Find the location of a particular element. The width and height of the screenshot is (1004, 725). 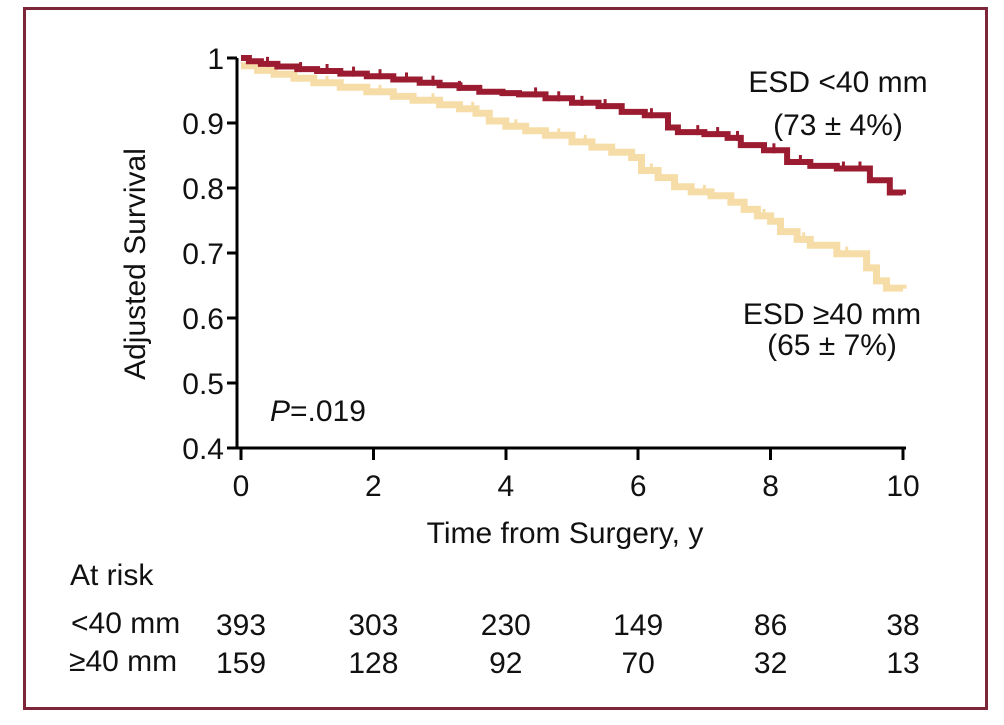

p-value-annotation: P=.019 is located at coordinates (318, 412).